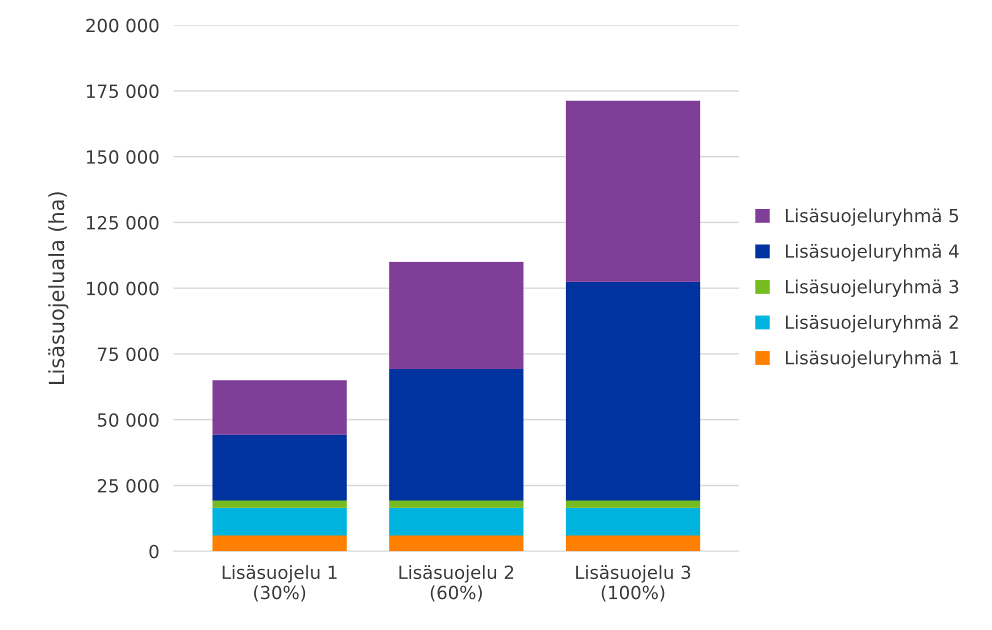 This screenshot has width=992, height=630. What do you see at coordinates (154, 551) in the screenshot?
I see `y-tick-label: 0` at bounding box center [154, 551].